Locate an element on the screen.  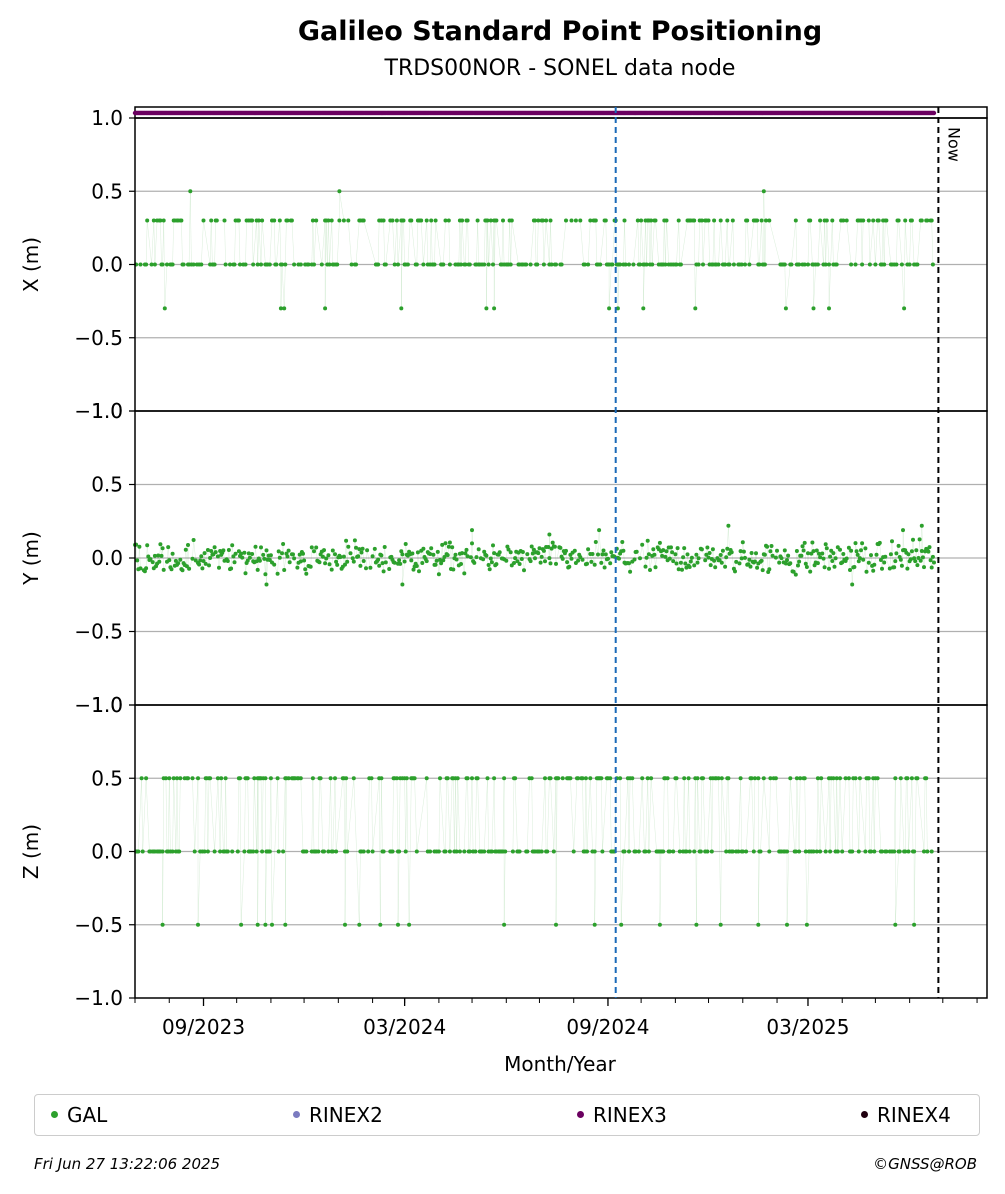
y-axis-label: Y (m) is located at coordinates (31, 558).